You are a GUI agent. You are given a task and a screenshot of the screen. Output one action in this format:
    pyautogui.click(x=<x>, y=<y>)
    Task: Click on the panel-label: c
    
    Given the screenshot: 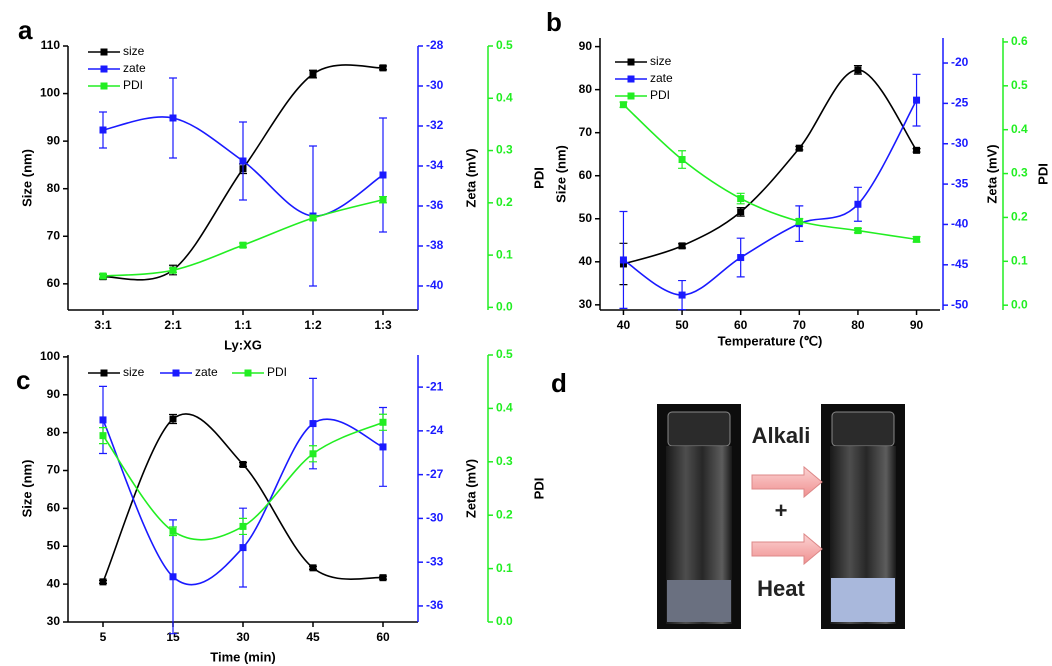 What is the action you would take?
    pyautogui.click(x=23, y=380)
    